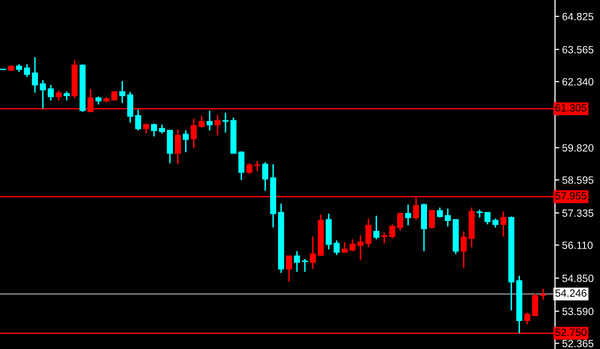  I want to click on ref-line-label: 57.955, so click(570, 196).